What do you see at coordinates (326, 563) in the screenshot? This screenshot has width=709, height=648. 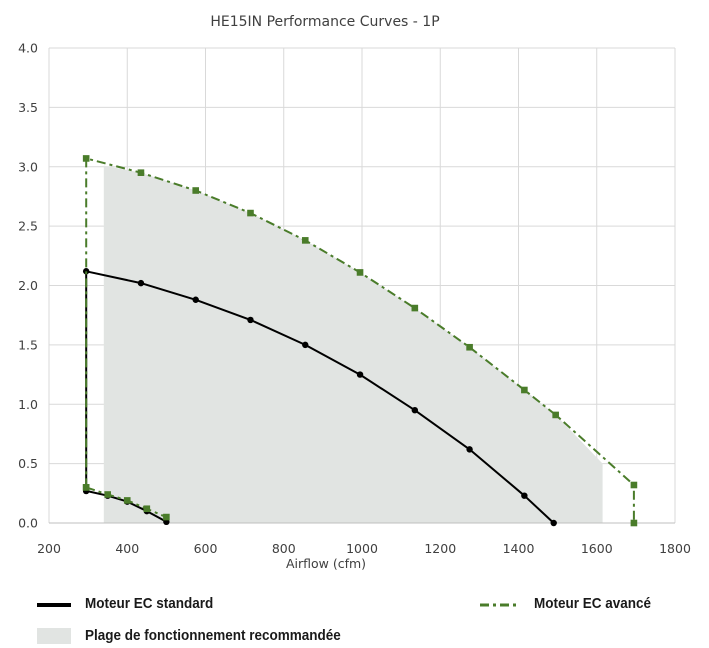 I see `x-axis-label: Airflow (cfm)` at bounding box center [326, 563].